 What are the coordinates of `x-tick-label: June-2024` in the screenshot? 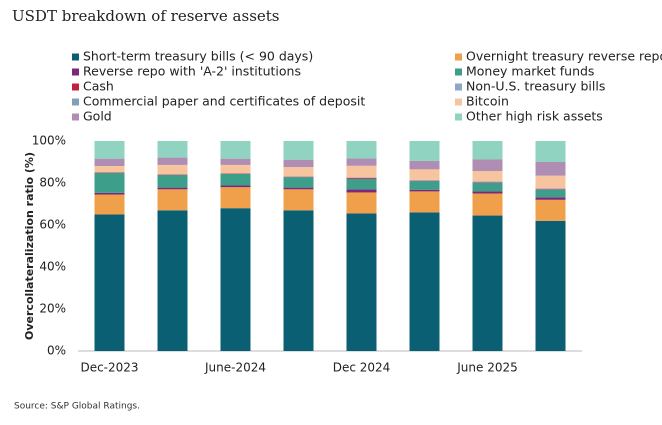 It's located at (235, 368).